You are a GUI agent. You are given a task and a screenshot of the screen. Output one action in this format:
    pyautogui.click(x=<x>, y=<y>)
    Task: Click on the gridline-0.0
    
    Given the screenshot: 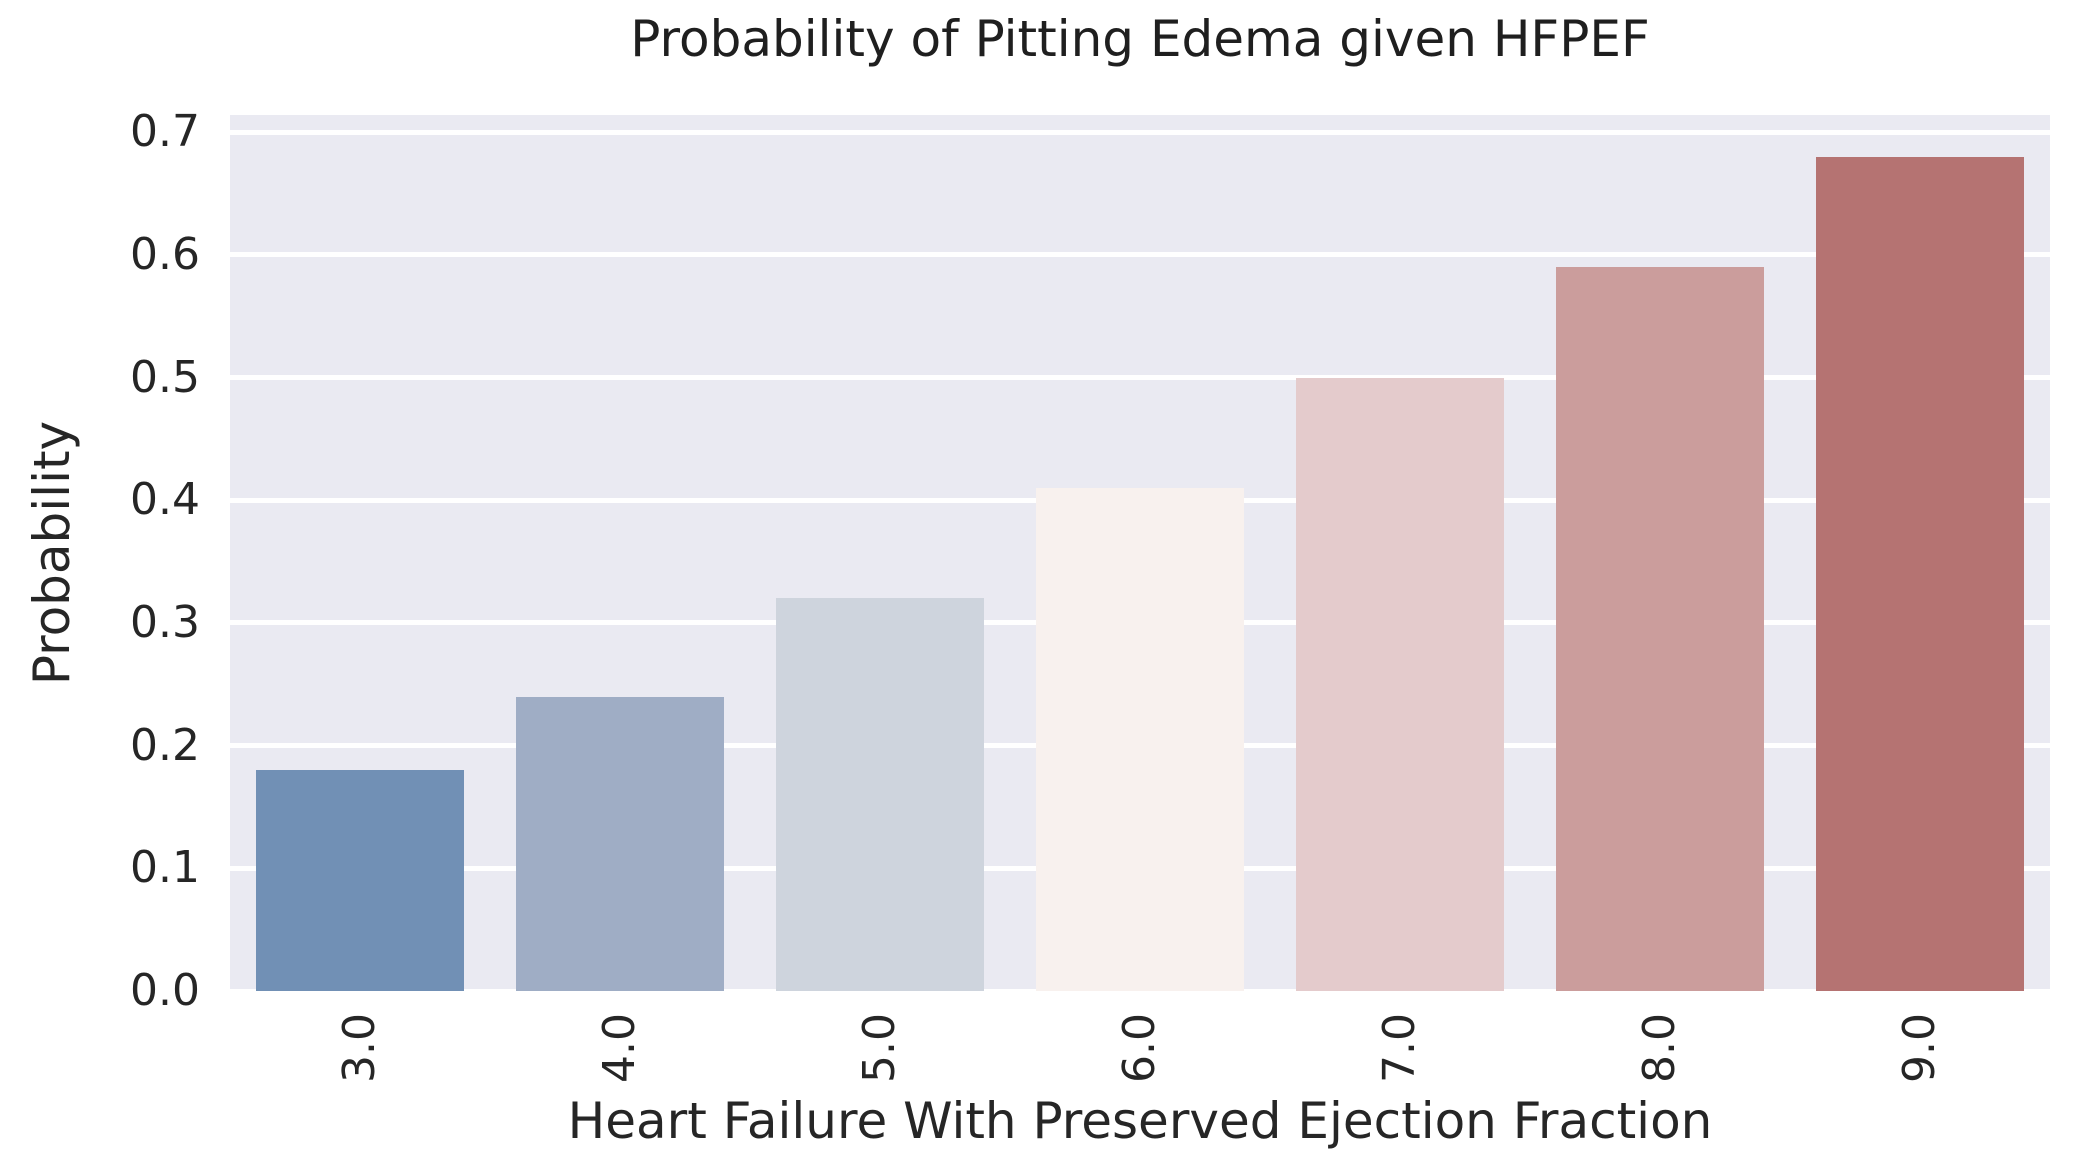 What is the action you would take?
    pyautogui.click(x=1140, y=991)
    